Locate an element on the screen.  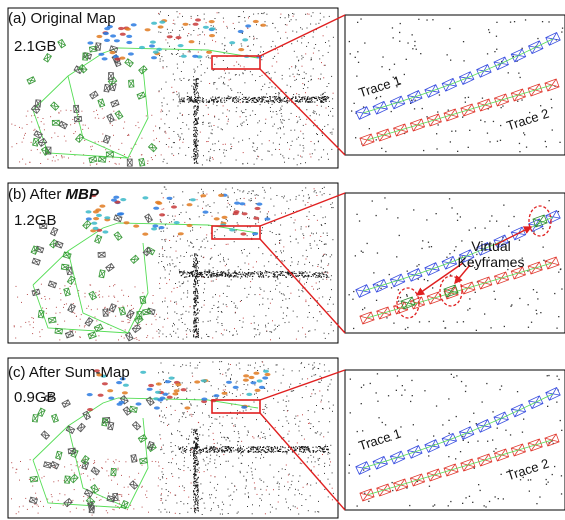
panel-c-zoom-box is located at coordinates (236, 406).